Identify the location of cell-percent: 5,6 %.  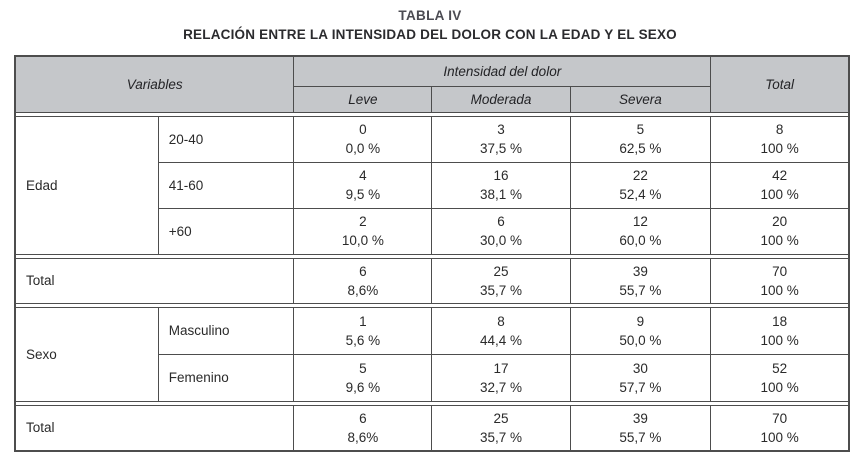
(363, 340).